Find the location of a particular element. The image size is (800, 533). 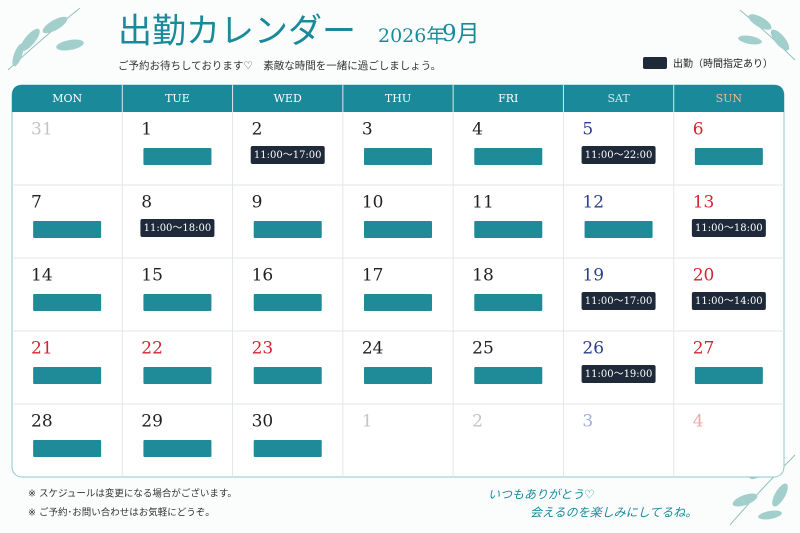

day-number: 29 is located at coordinates (152, 422).